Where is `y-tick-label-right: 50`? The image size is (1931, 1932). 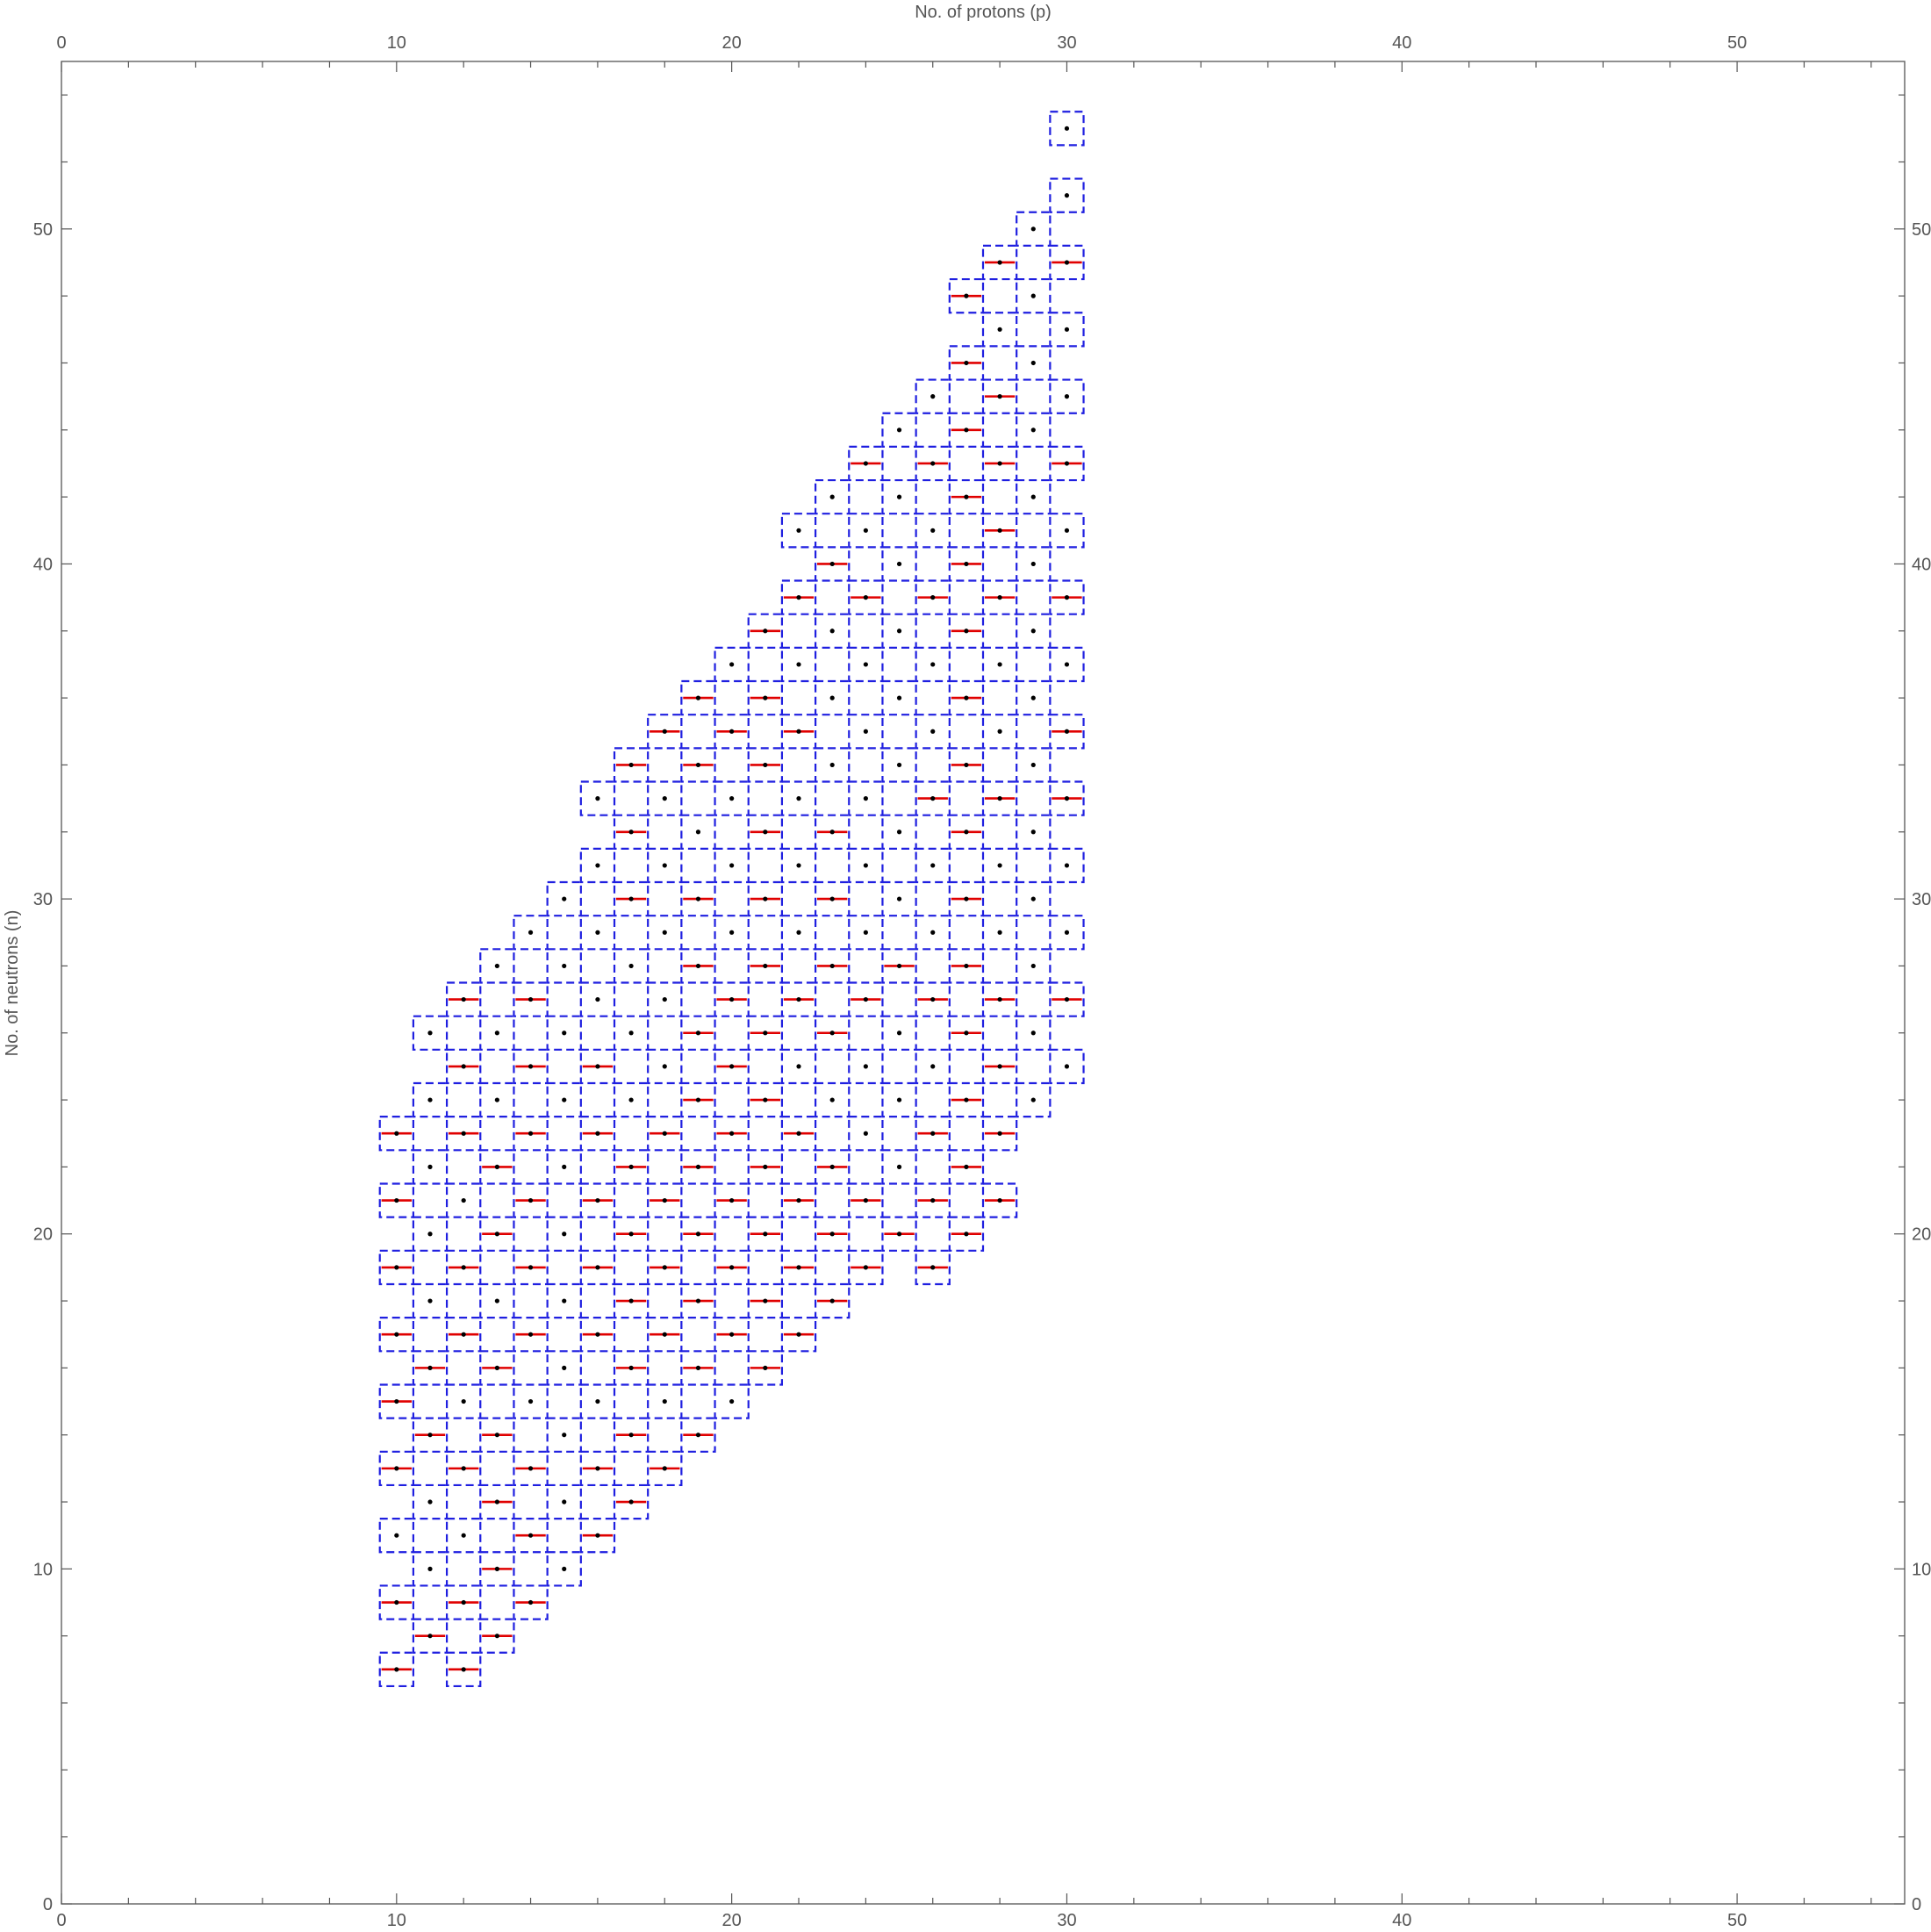 y-tick-label-right: 50 is located at coordinates (1921, 230).